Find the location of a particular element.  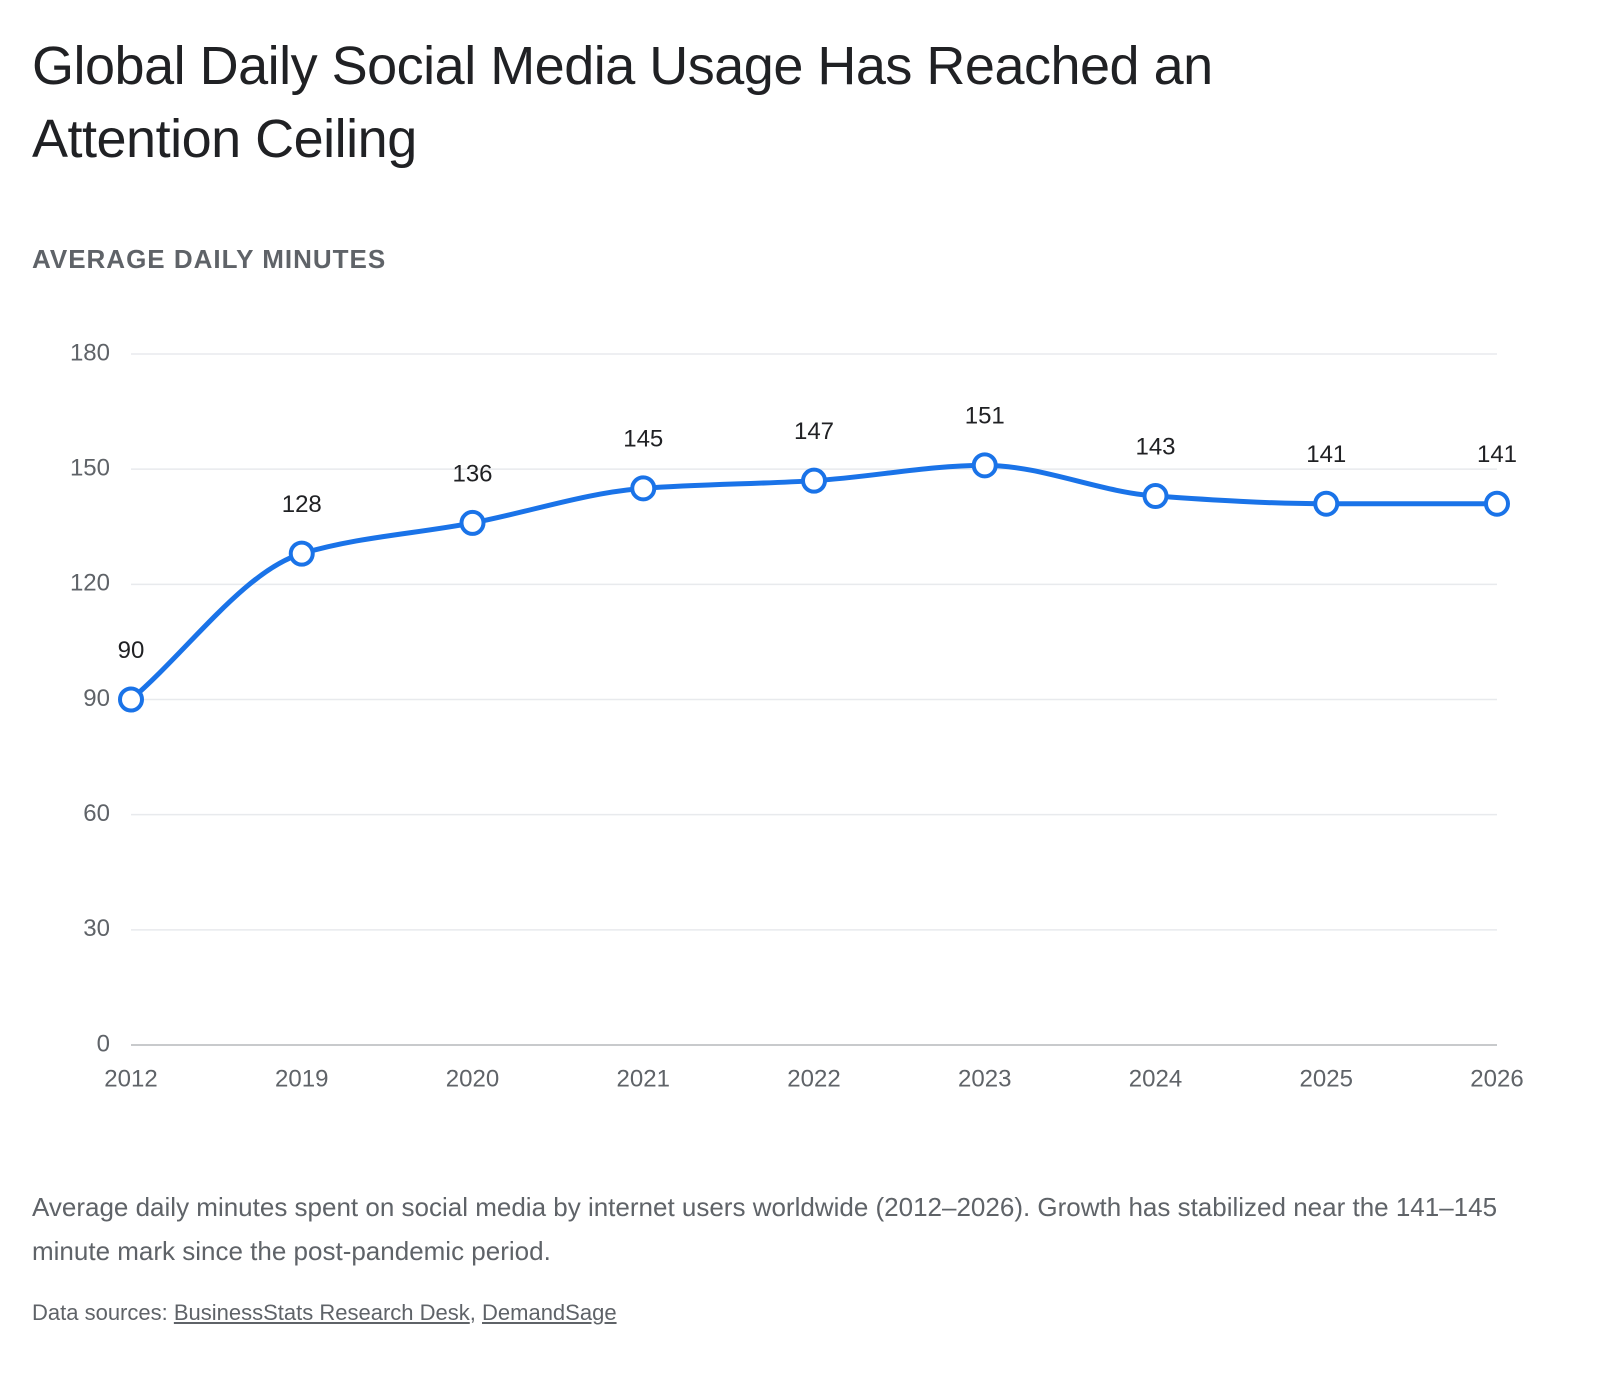

y-tick-label: 180 is located at coordinates (90, 352).